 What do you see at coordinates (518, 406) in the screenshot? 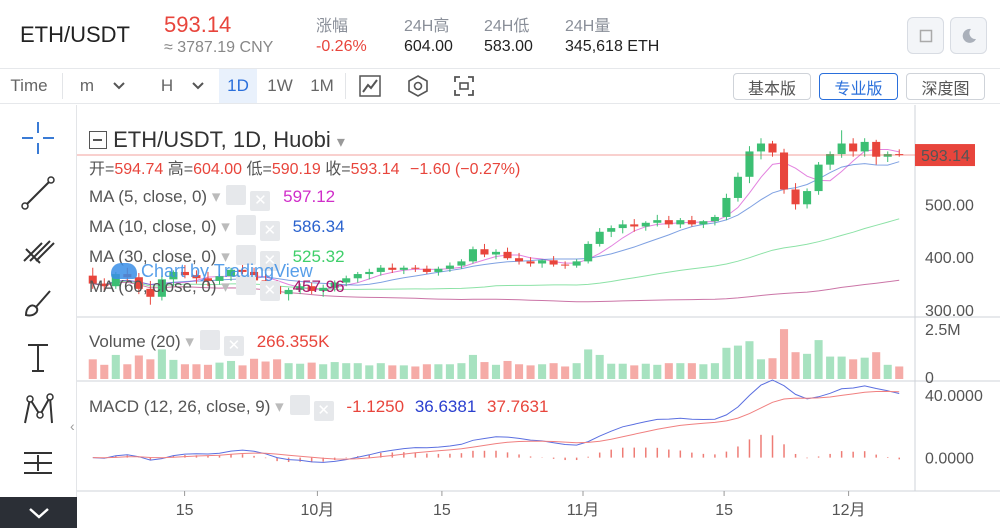
I see `macd-value-3: 37.7631` at bounding box center [518, 406].